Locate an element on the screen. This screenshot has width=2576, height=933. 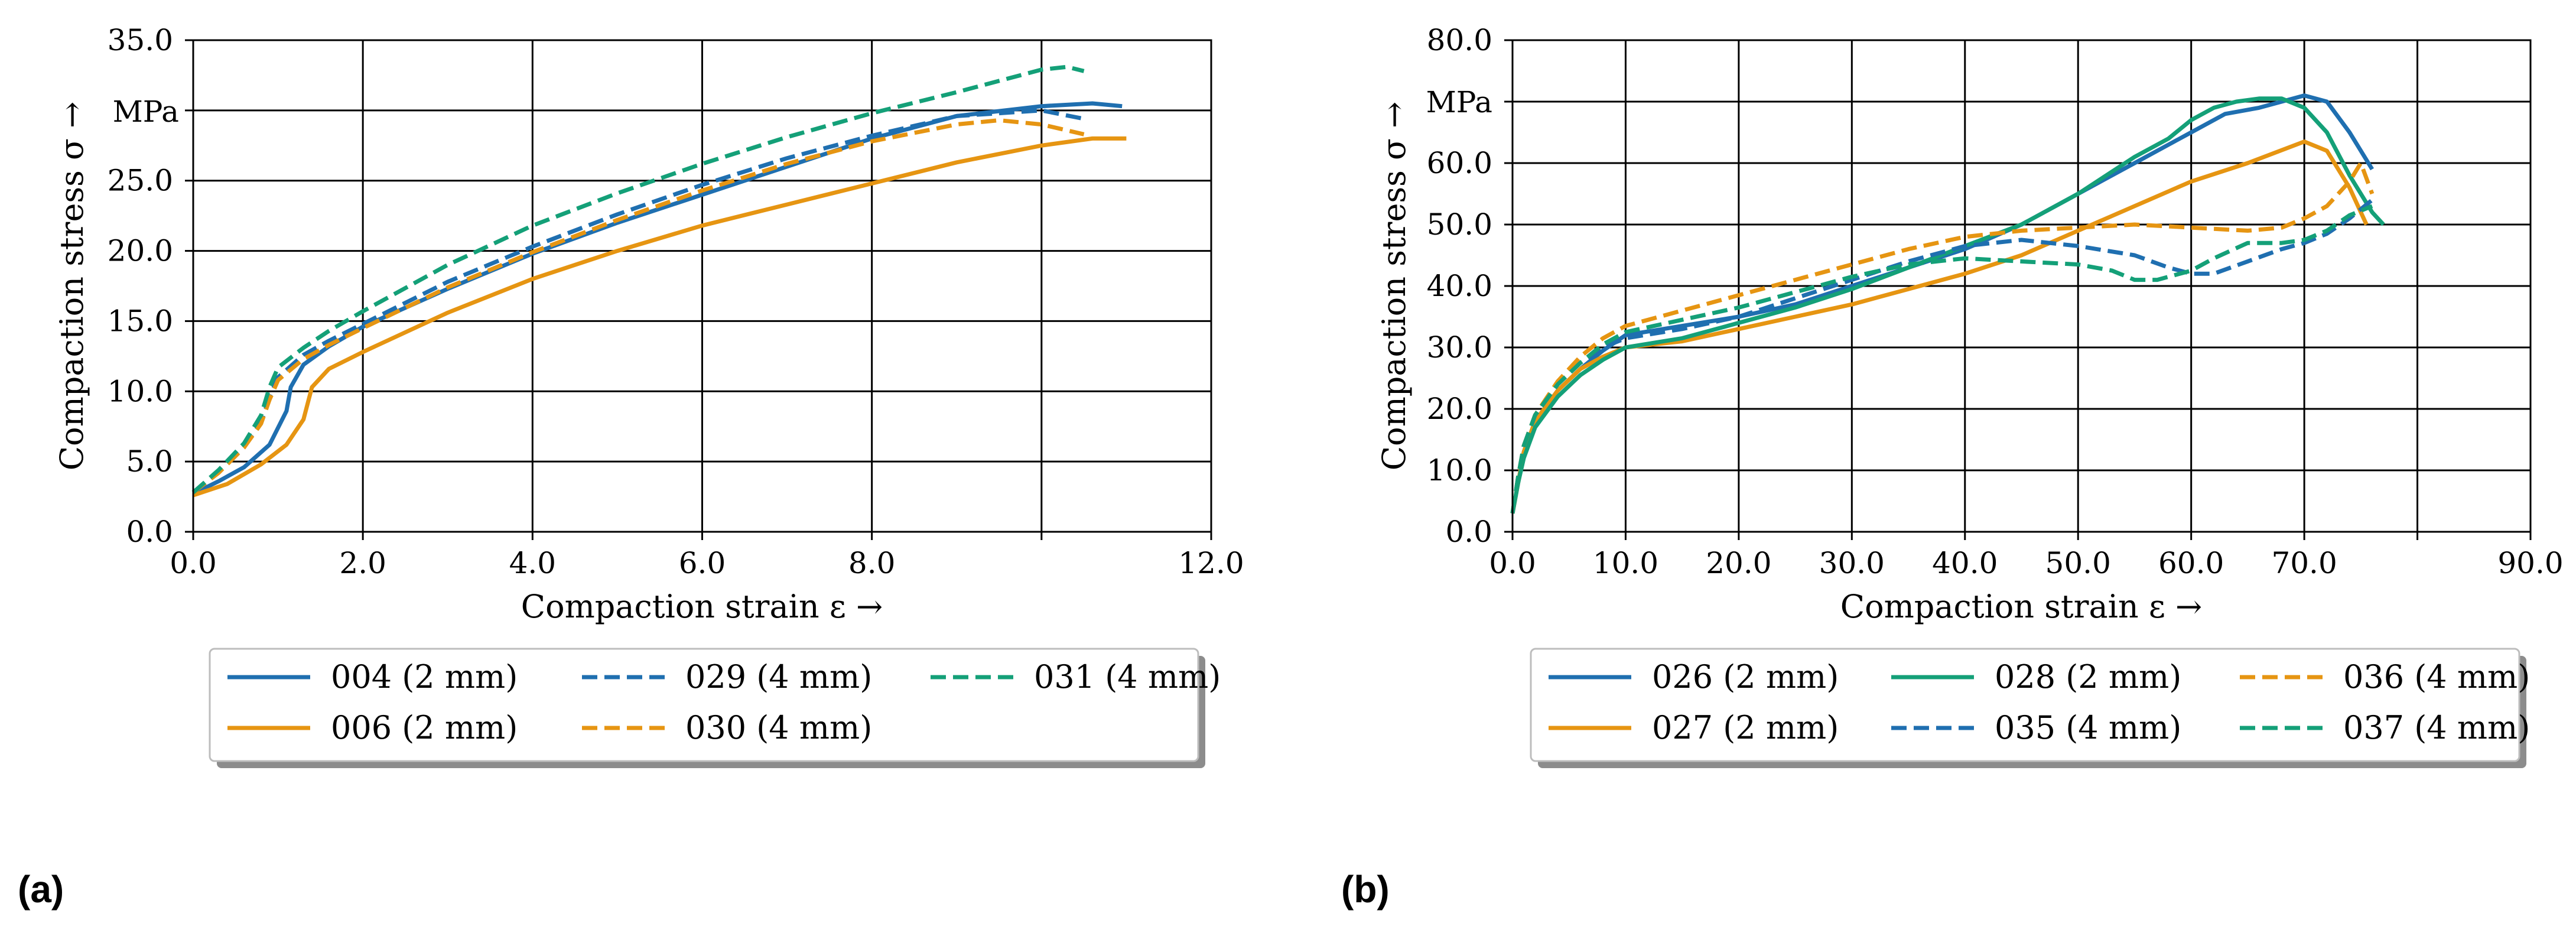
y-tick-label: 25.0 is located at coordinates (140, 181).